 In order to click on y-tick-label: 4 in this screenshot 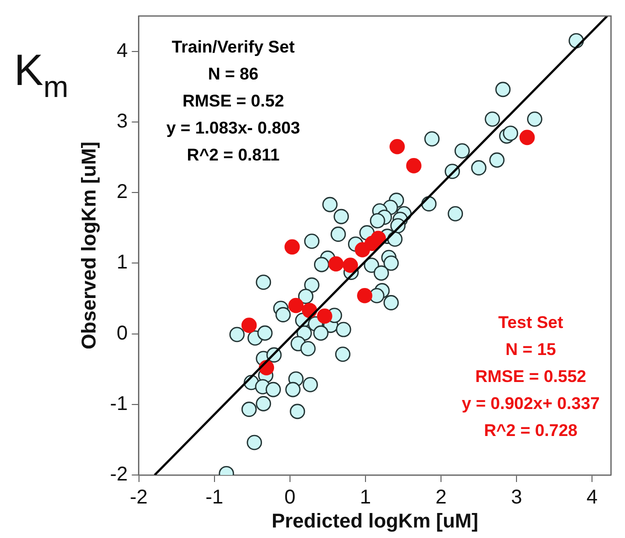, I will do `click(122, 51)`.